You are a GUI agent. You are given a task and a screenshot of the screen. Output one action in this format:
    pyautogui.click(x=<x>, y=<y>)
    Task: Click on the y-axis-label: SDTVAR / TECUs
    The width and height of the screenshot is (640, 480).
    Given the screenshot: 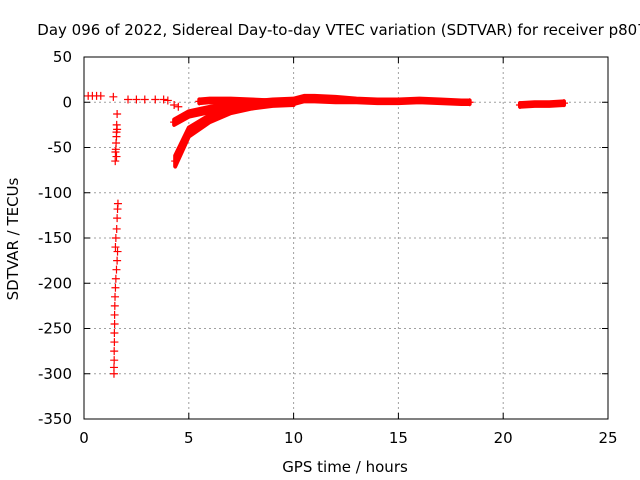 What is the action you would take?
    pyautogui.click(x=13, y=238)
    